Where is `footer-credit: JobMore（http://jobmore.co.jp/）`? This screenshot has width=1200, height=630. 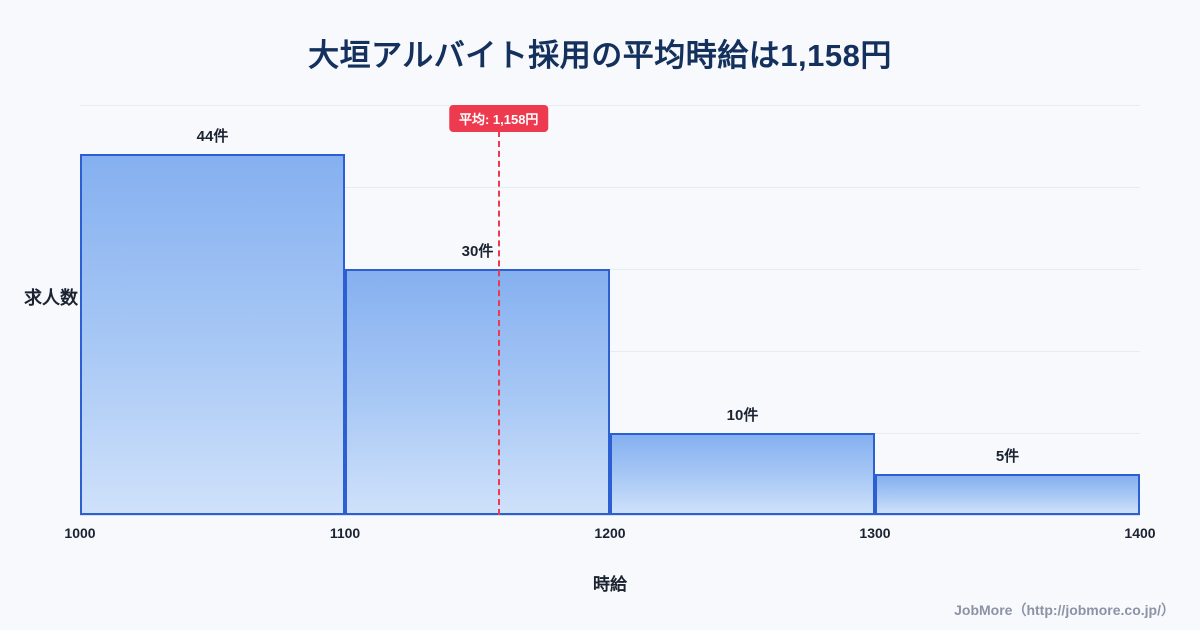 footer-credit: JobMore（http://jobmore.co.jp/） is located at coordinates (1064, 610).